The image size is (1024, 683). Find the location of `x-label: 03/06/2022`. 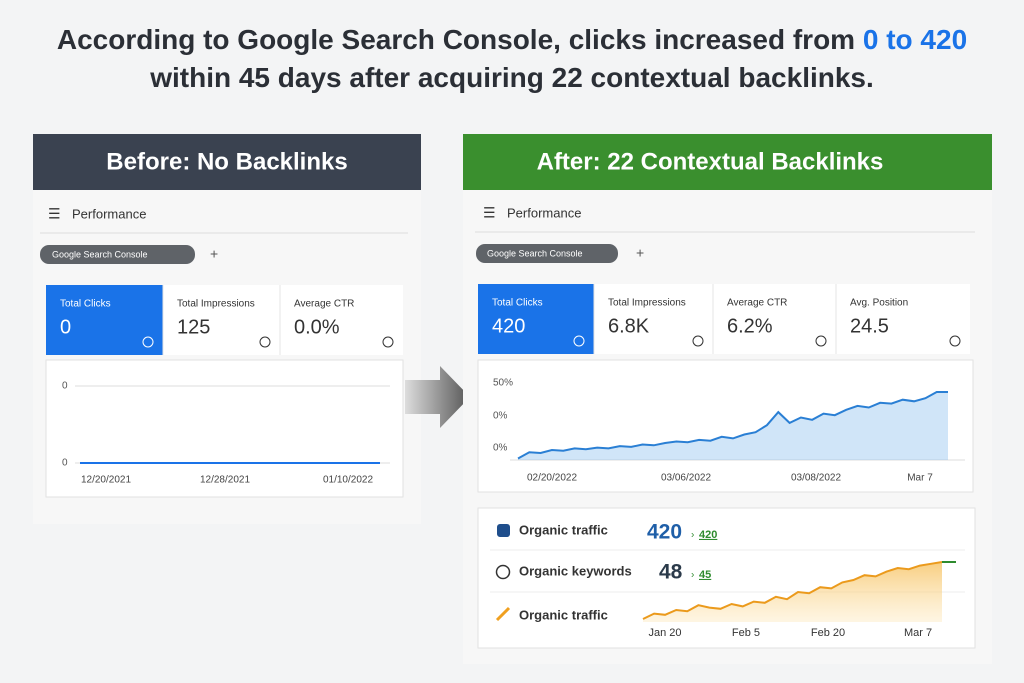

x-label: 03/06/2022 is located at coordinates (686, 478).